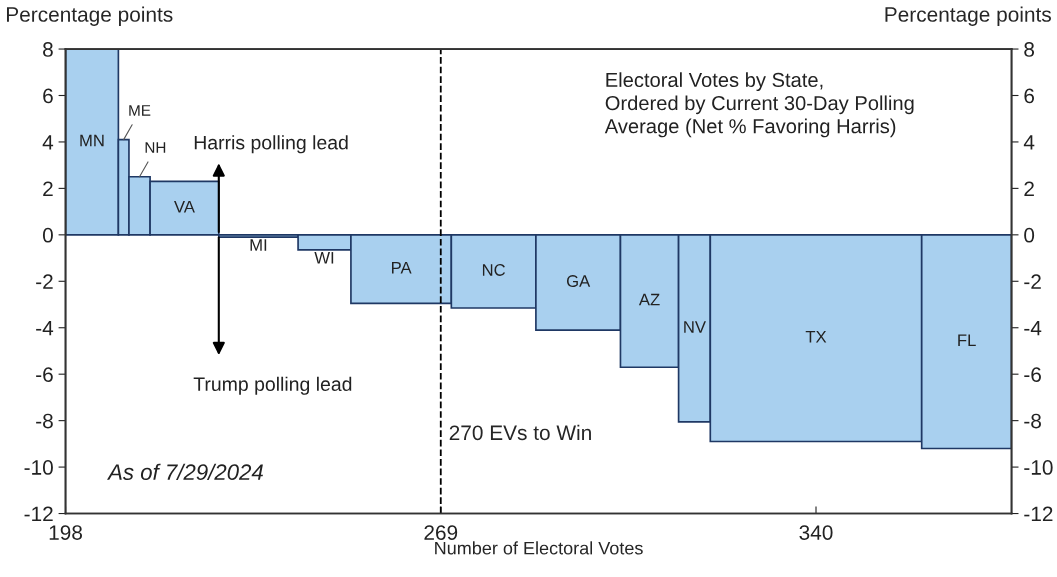  Describe the element at coordinates (48, 188) in the screenshot. I see `y-tick-label: 2` at that location.